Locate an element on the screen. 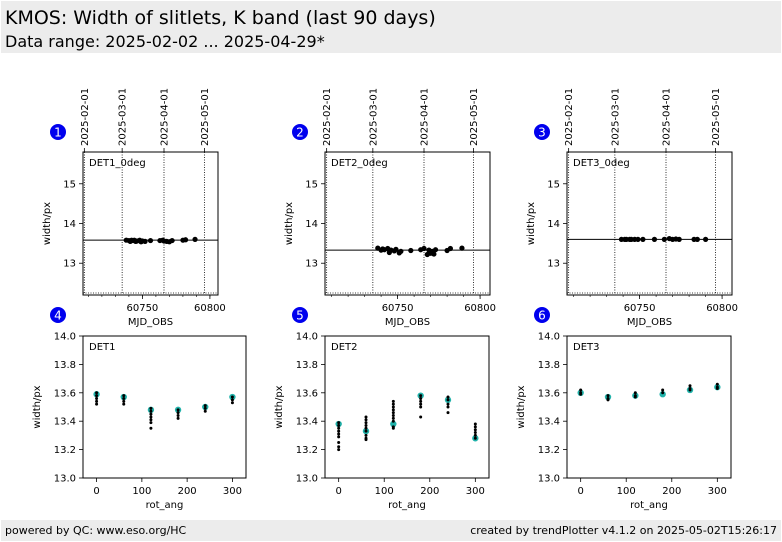  y-tick-label: 13.2 is located at coordinates (65, 450).